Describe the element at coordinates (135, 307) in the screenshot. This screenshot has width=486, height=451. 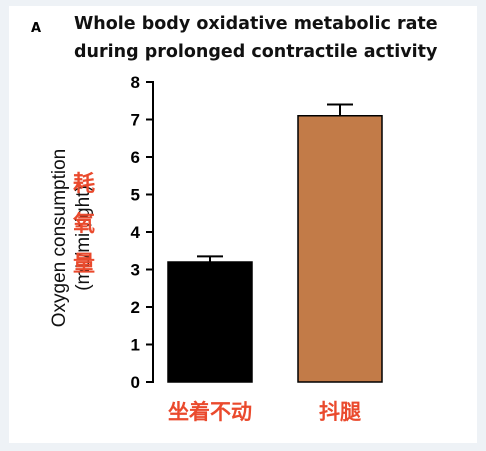
I see `y-tick-label: 2` at that location.